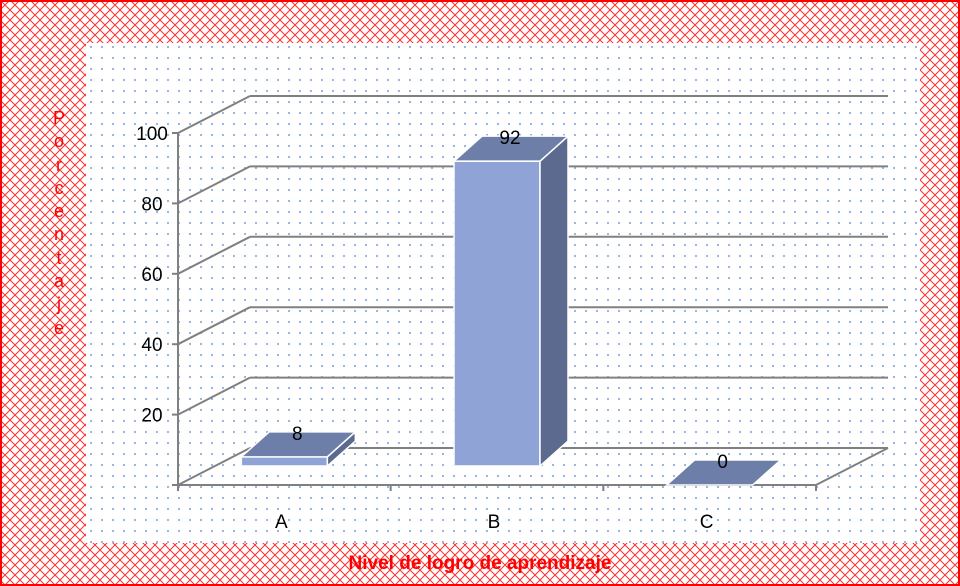  I want to click on data-label: 0, so click(722, 462).